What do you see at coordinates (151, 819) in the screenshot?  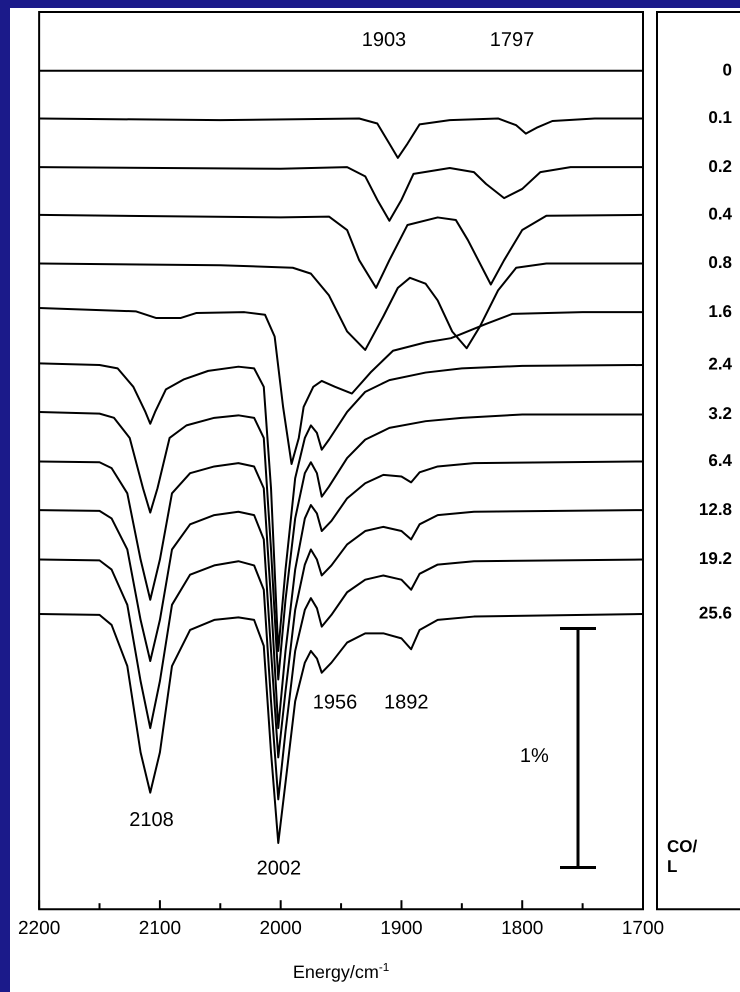 I see `annotation: 2108` at bounding box center [151, 819].